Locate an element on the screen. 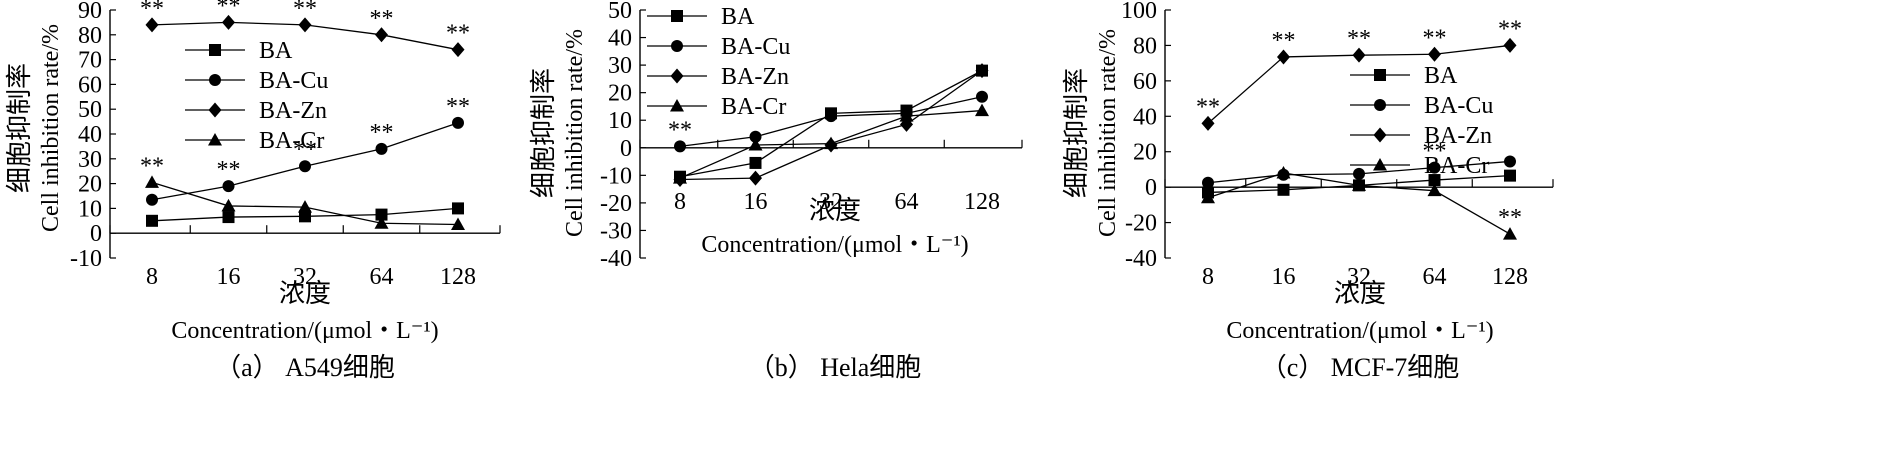 Image resolution: width=1880 pixels, height=459 pixels. y-tick-label: 30 is located at coordinates (620, 66).